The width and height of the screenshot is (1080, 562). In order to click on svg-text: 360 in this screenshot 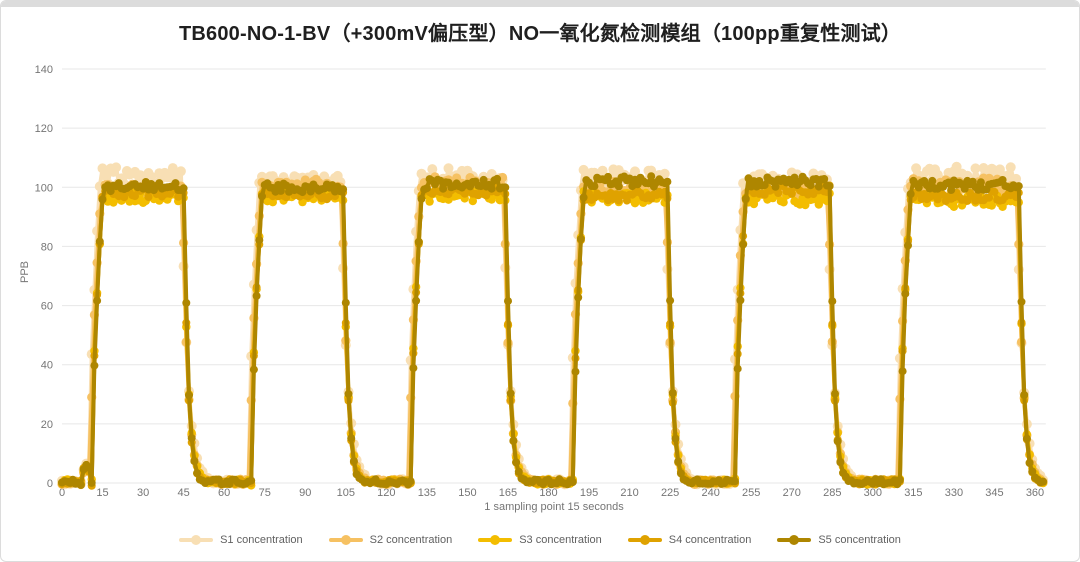, I will do `click(1035, 493)`.